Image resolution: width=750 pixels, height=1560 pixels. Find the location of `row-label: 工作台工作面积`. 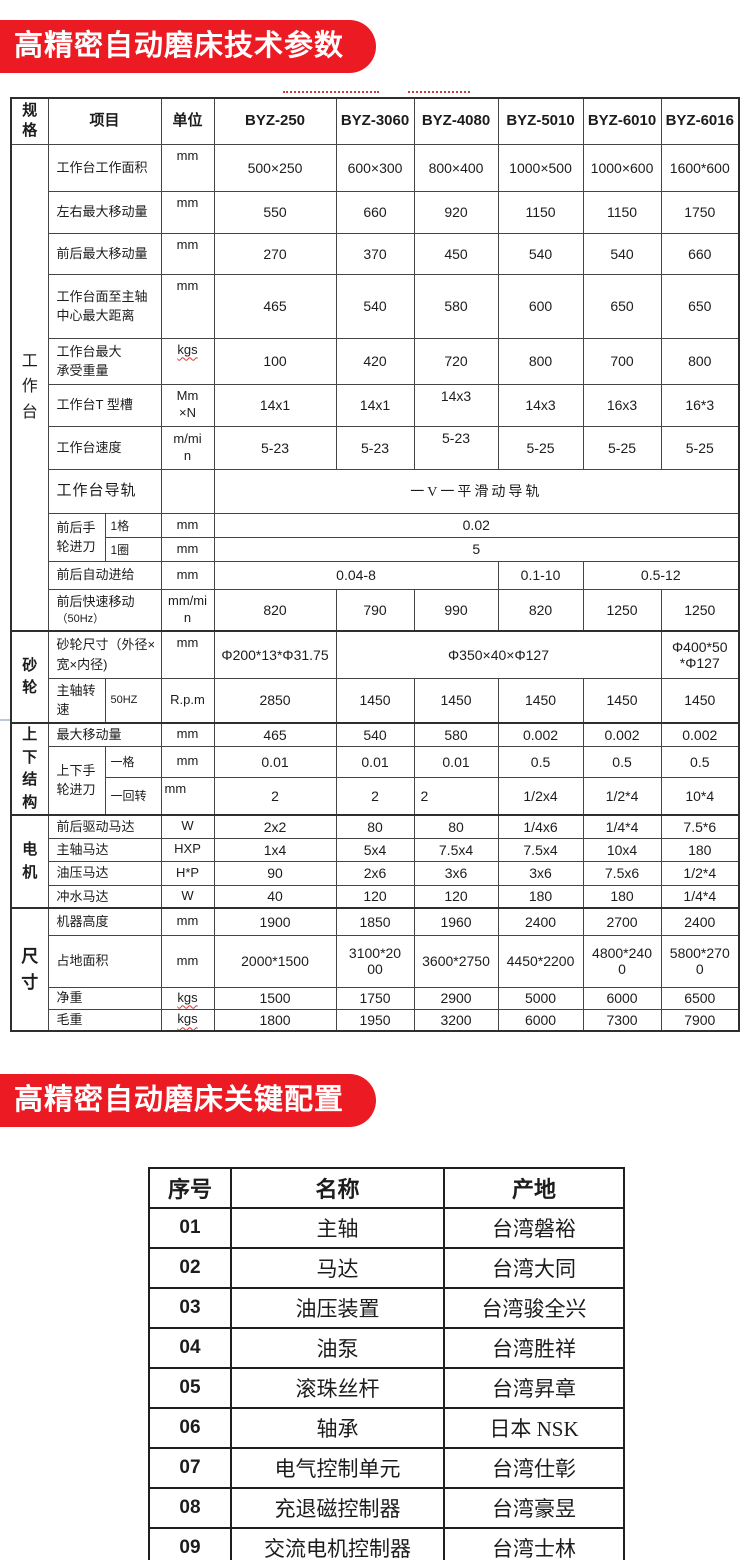

row-label: 工作台工作面积 is located at coordinates (104, 167).